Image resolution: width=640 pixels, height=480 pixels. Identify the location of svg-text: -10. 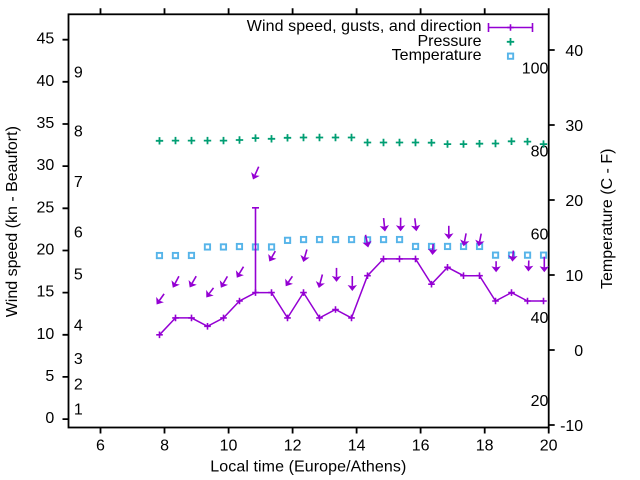
(571, 426).